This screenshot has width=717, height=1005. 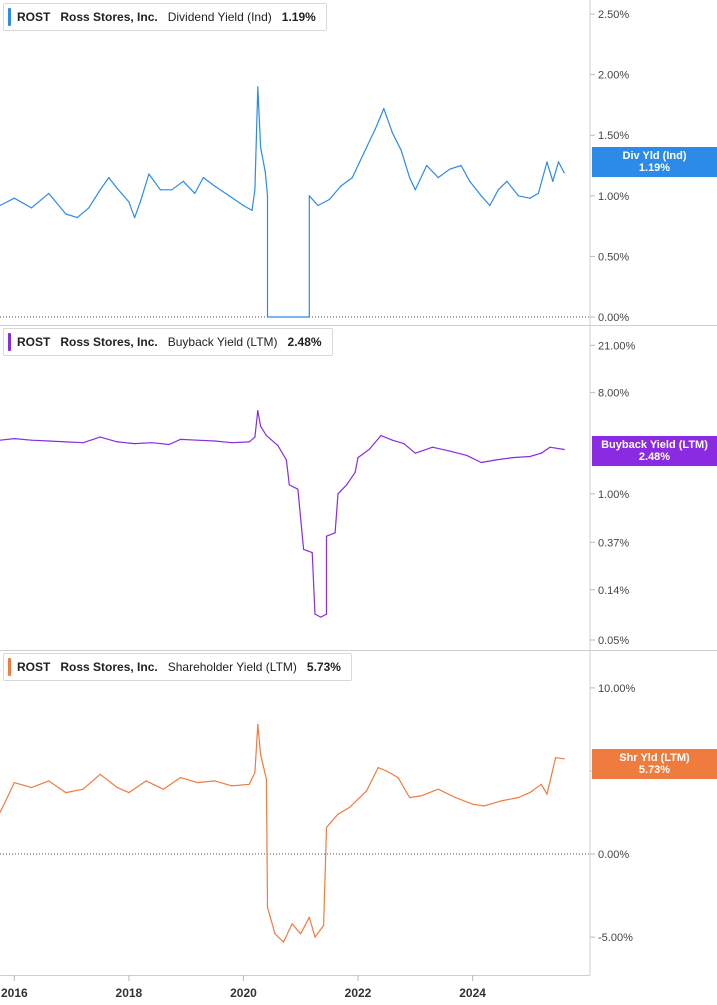 What do you see at coordinates (232, 667) in the screenshot?
I see `legend-metric: Shareholder Yield (LTM)` at bounding box center [232, 667].